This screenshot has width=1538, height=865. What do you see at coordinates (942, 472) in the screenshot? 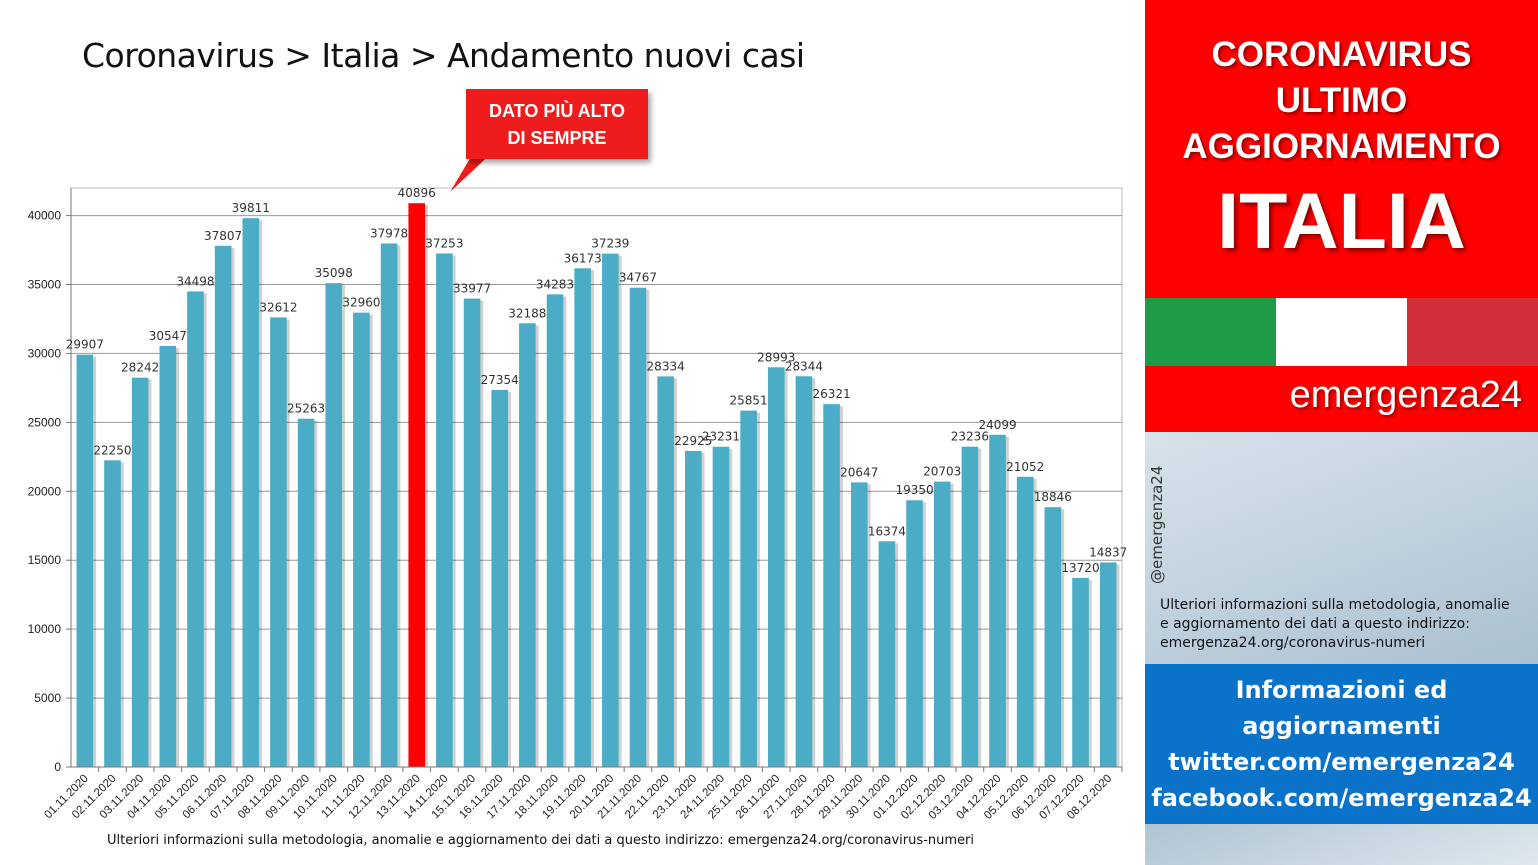
I see `data-label: 20703` at bounding box center [942, 472].